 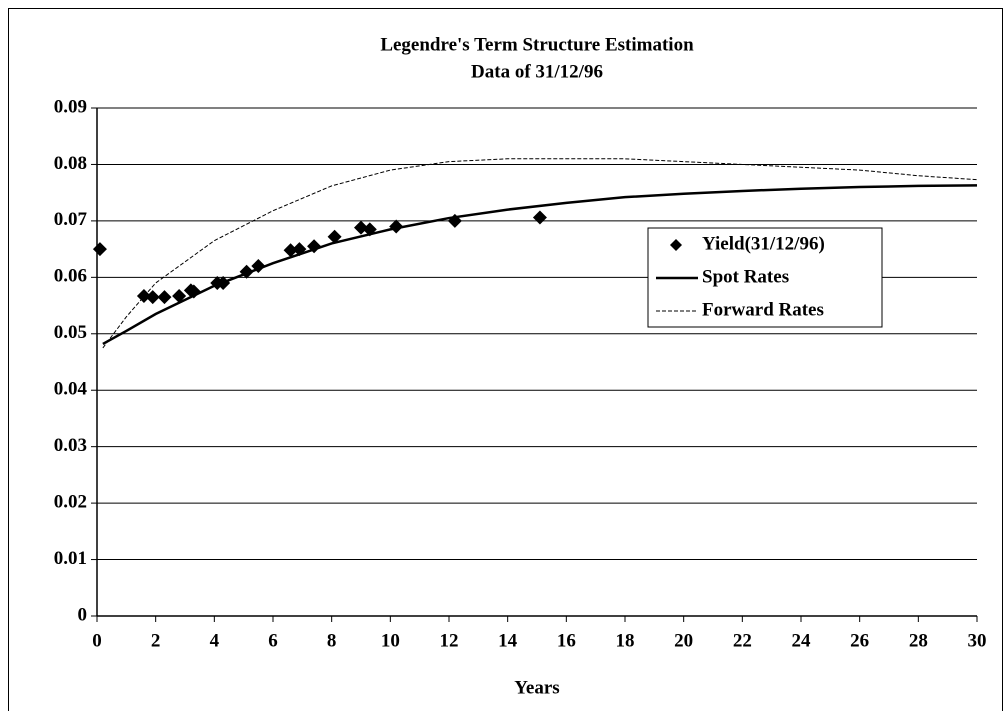 What do you see at coordinates (332, 640) in the screenshot?
I see `x-tick-label: 8` at bounding box center [332, 640].